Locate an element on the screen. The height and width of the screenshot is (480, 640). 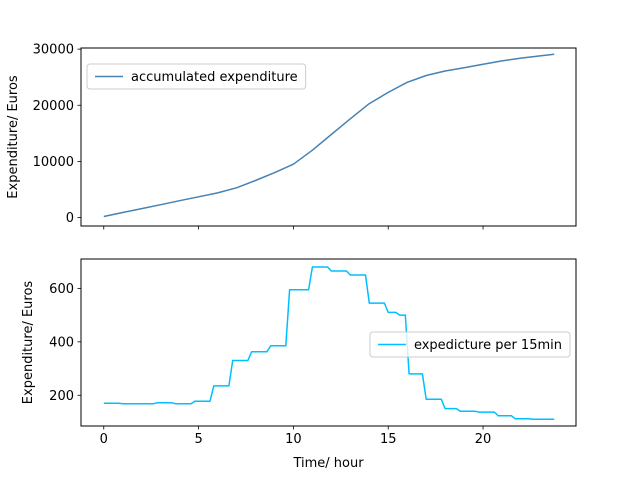
y-tick-label: 0 is located at coordinates (70, 218).